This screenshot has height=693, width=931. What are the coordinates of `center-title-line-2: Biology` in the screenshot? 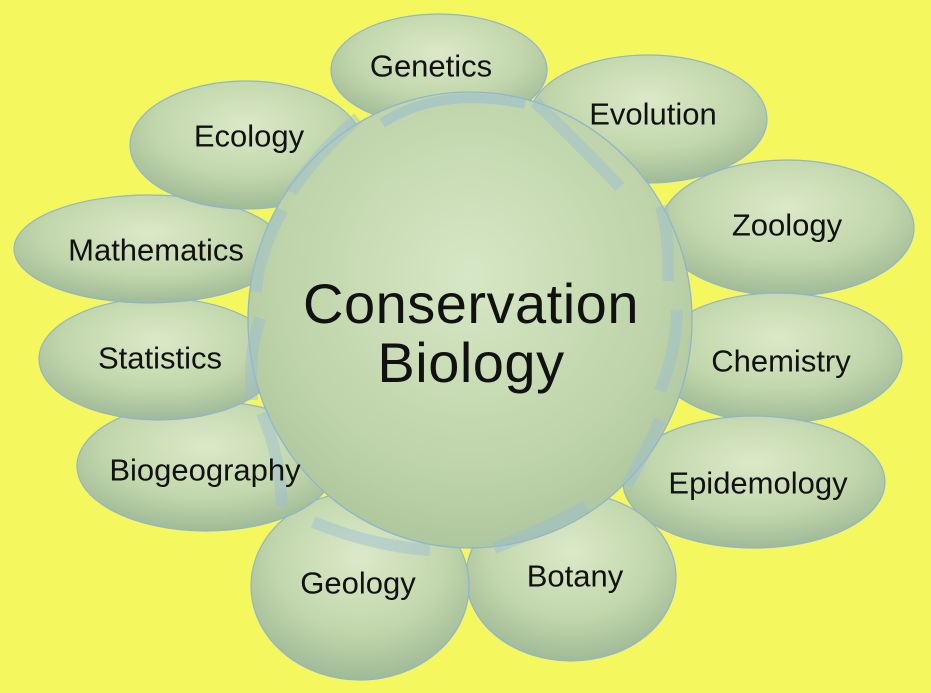 It's located at (471, 362).